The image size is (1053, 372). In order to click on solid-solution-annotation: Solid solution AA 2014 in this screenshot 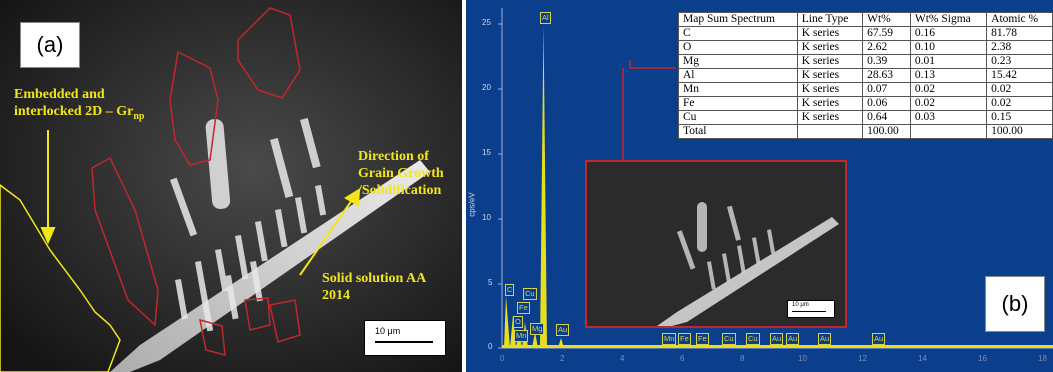, I will do `click(389, 287)`.